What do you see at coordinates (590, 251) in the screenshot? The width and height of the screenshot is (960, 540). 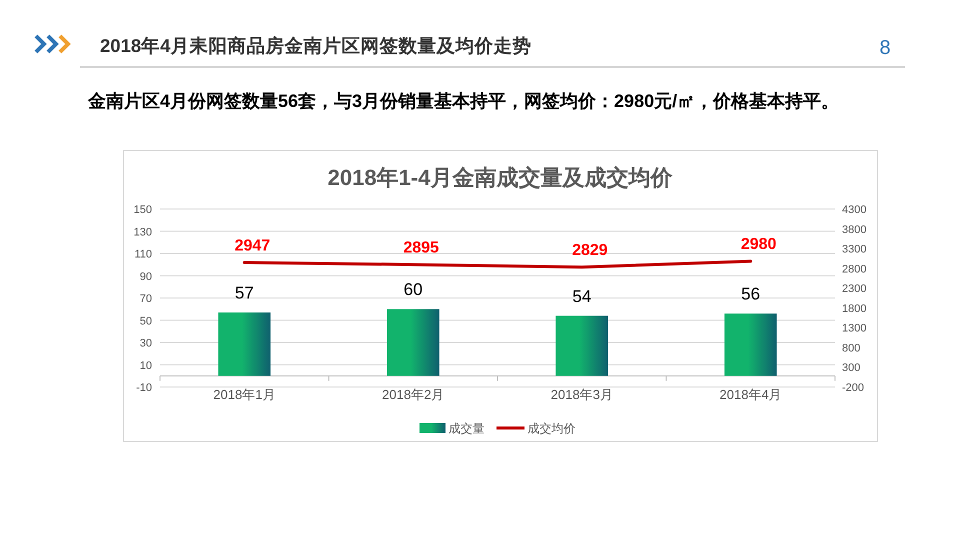 I see `data-label: 2829` at bounding box center [590, 251].